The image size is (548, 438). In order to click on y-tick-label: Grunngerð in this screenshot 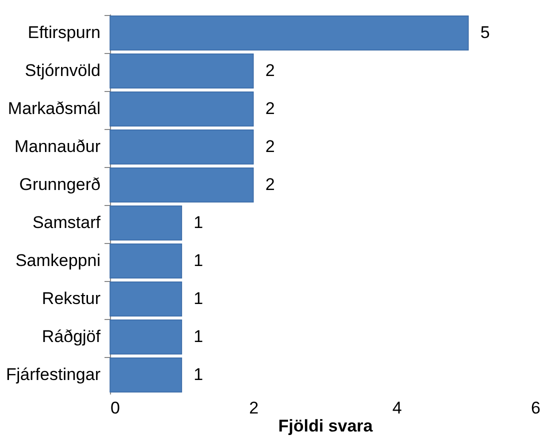, I will do `click(59, 184)`.